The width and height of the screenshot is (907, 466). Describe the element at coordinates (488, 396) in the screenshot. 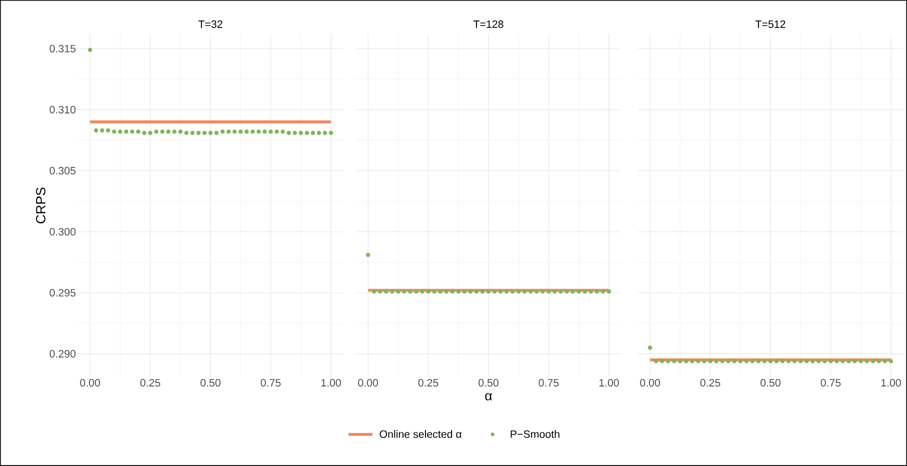

I see `x-axis-title: α` at that location.